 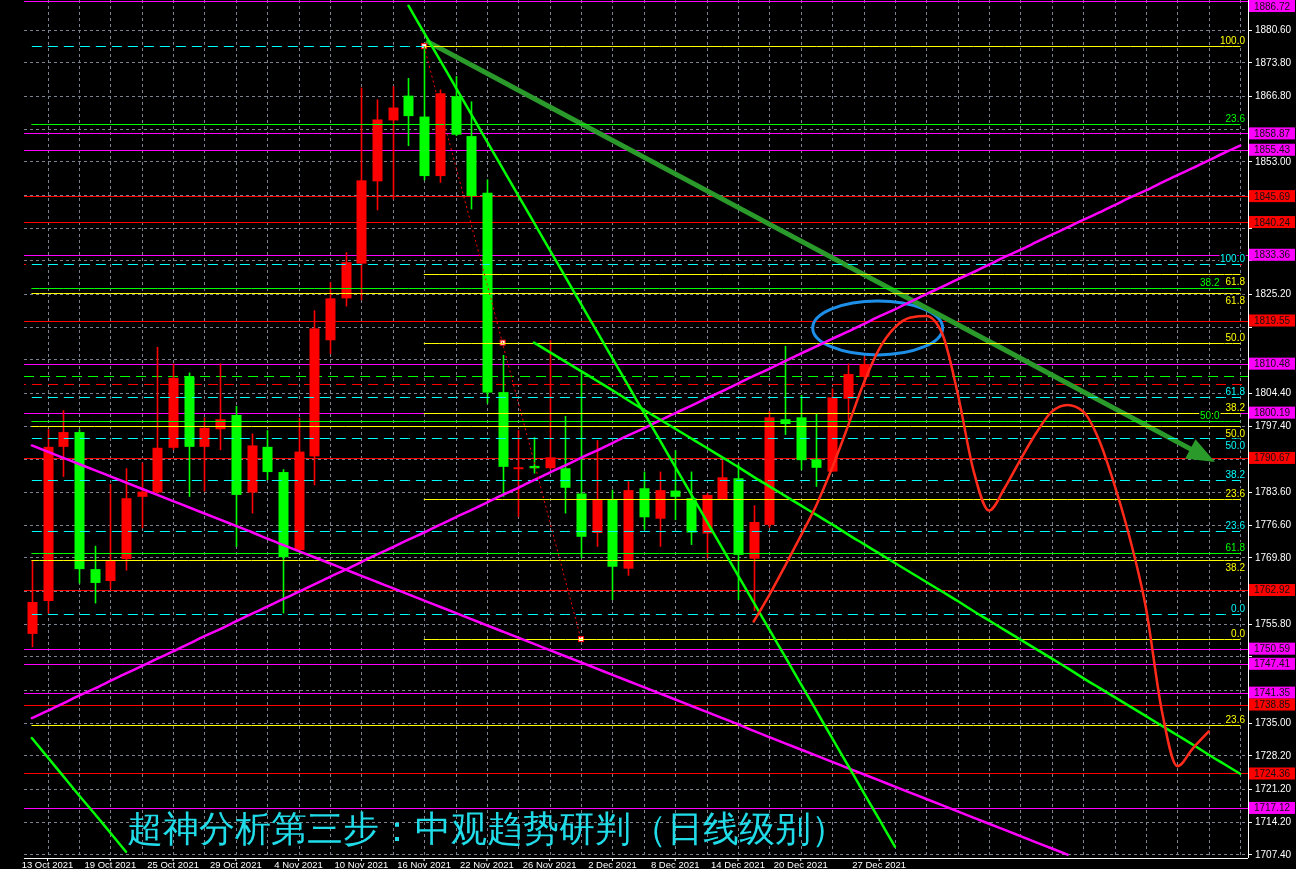 I want to click on ref-line-label: 1886.72, so click(x=1272, y=6).